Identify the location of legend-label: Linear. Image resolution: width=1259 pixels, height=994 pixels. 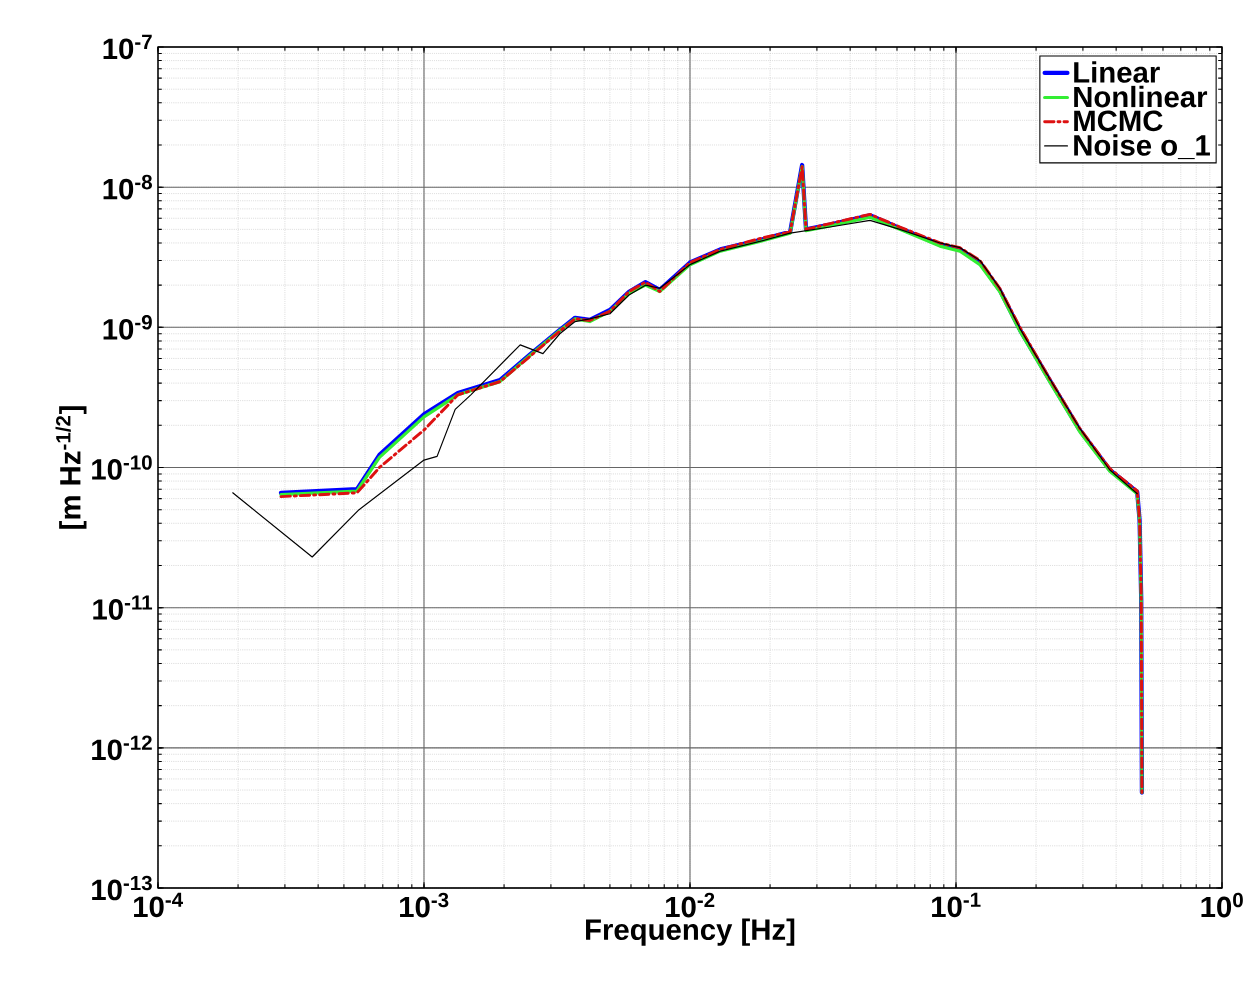
(1117, 72).